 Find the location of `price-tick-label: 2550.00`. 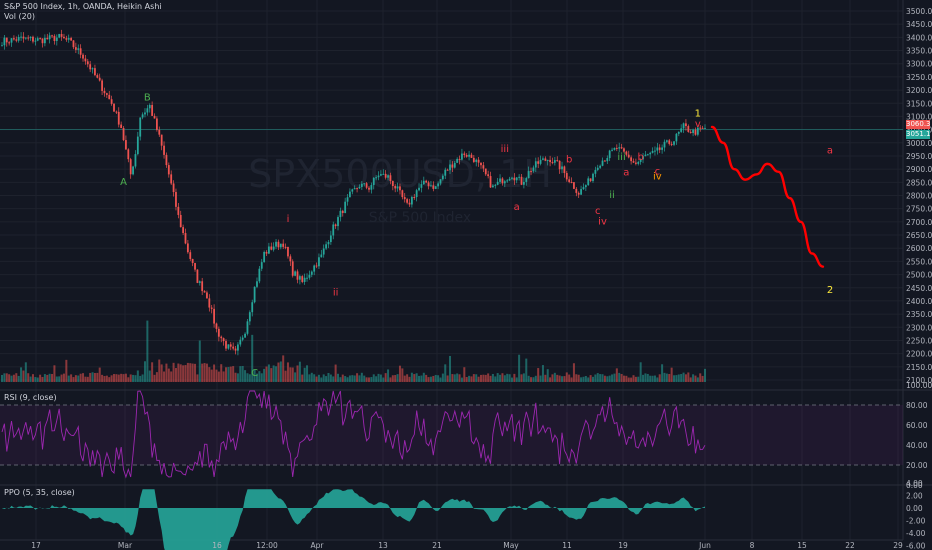

price-tick-label: 2550.00 is located at coordinates (919, 261).